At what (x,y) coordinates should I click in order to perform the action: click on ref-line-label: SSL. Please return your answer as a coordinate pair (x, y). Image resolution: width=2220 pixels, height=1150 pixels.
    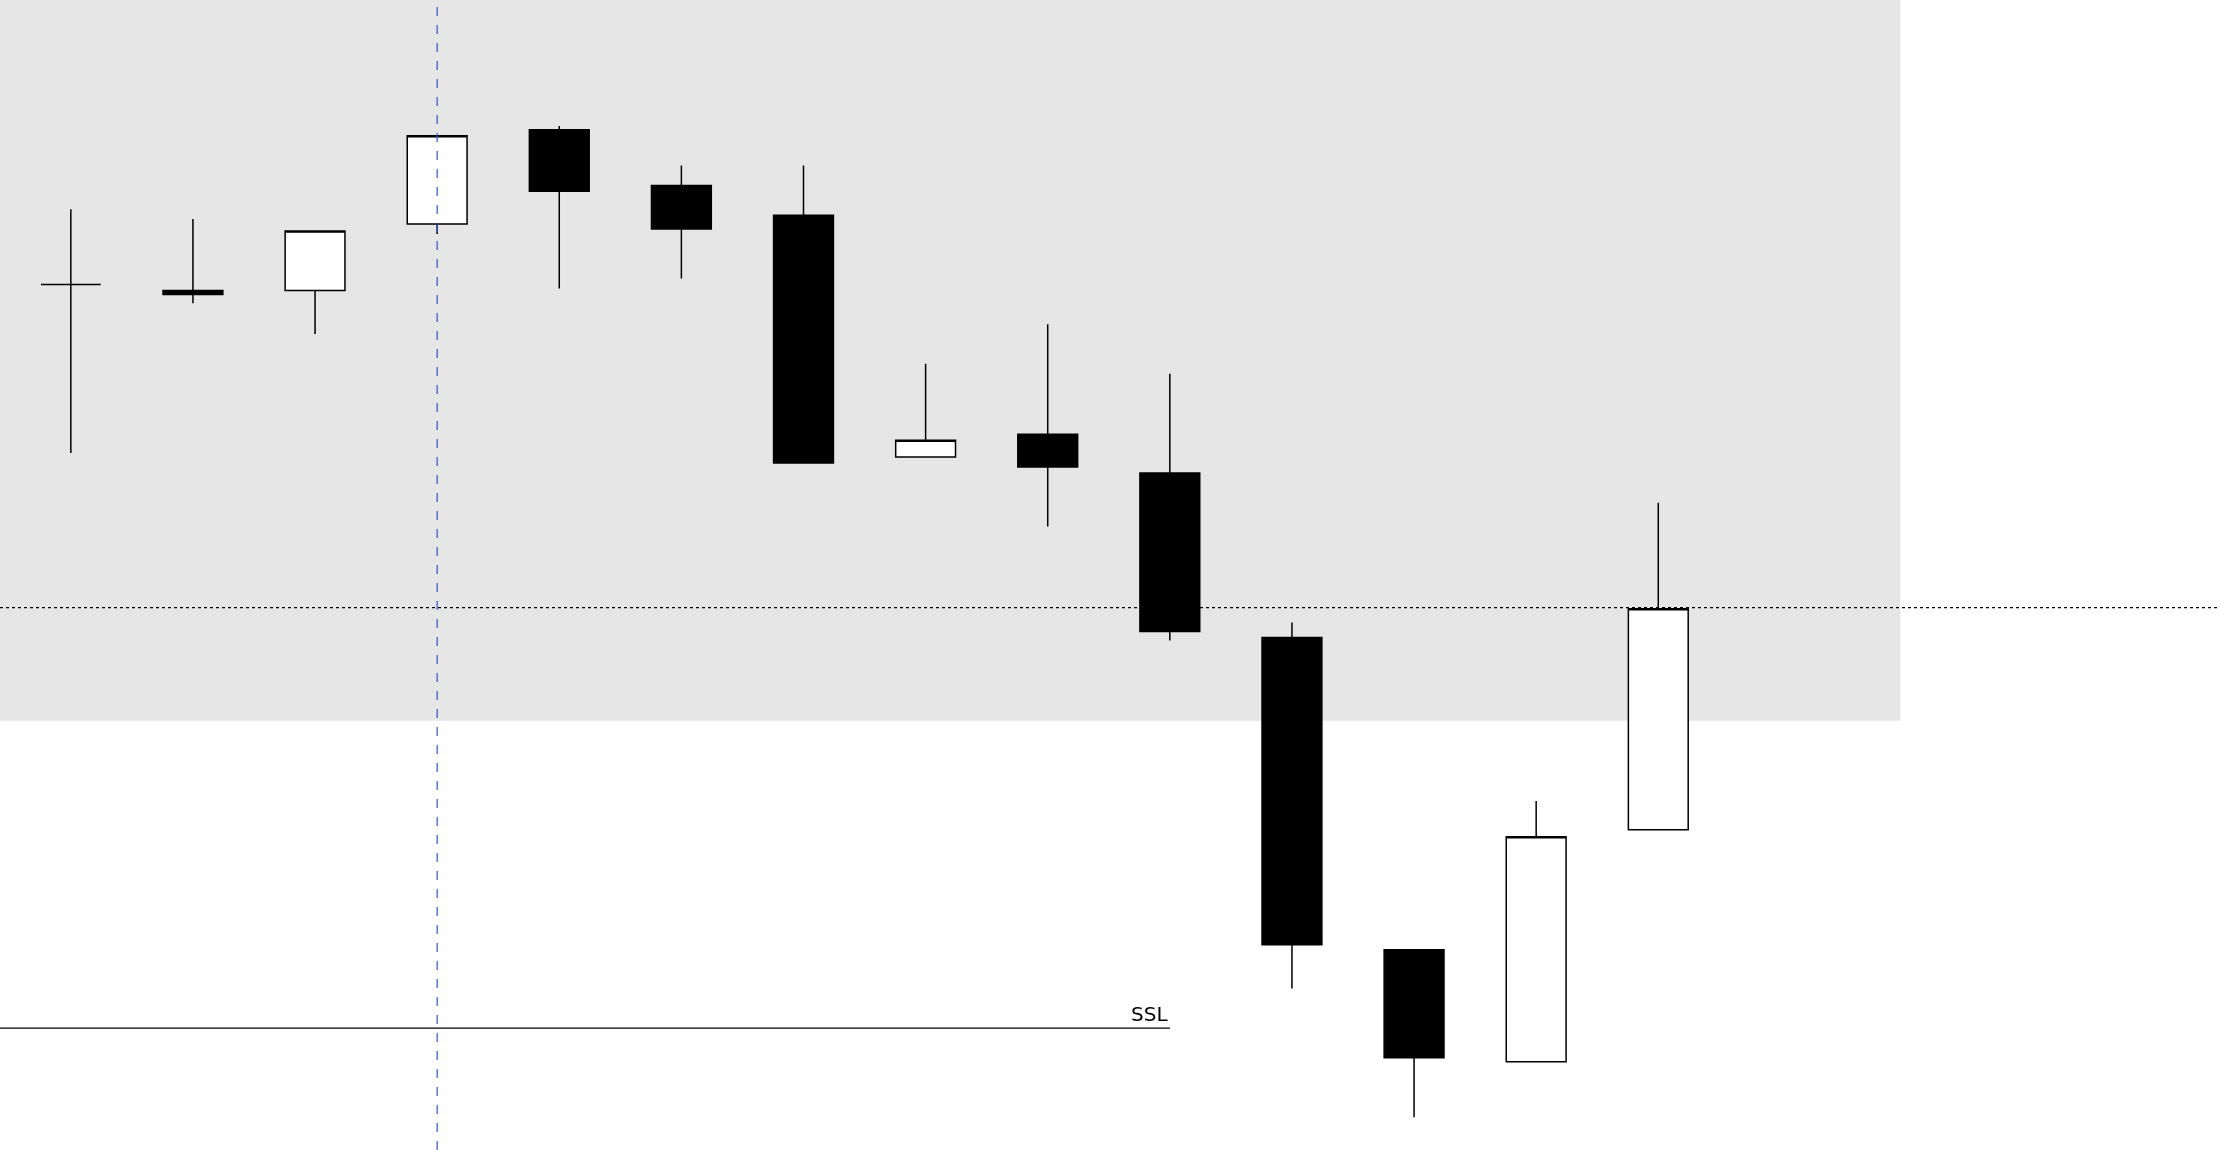
    Looking at the image, I should click on (1150, 1014).